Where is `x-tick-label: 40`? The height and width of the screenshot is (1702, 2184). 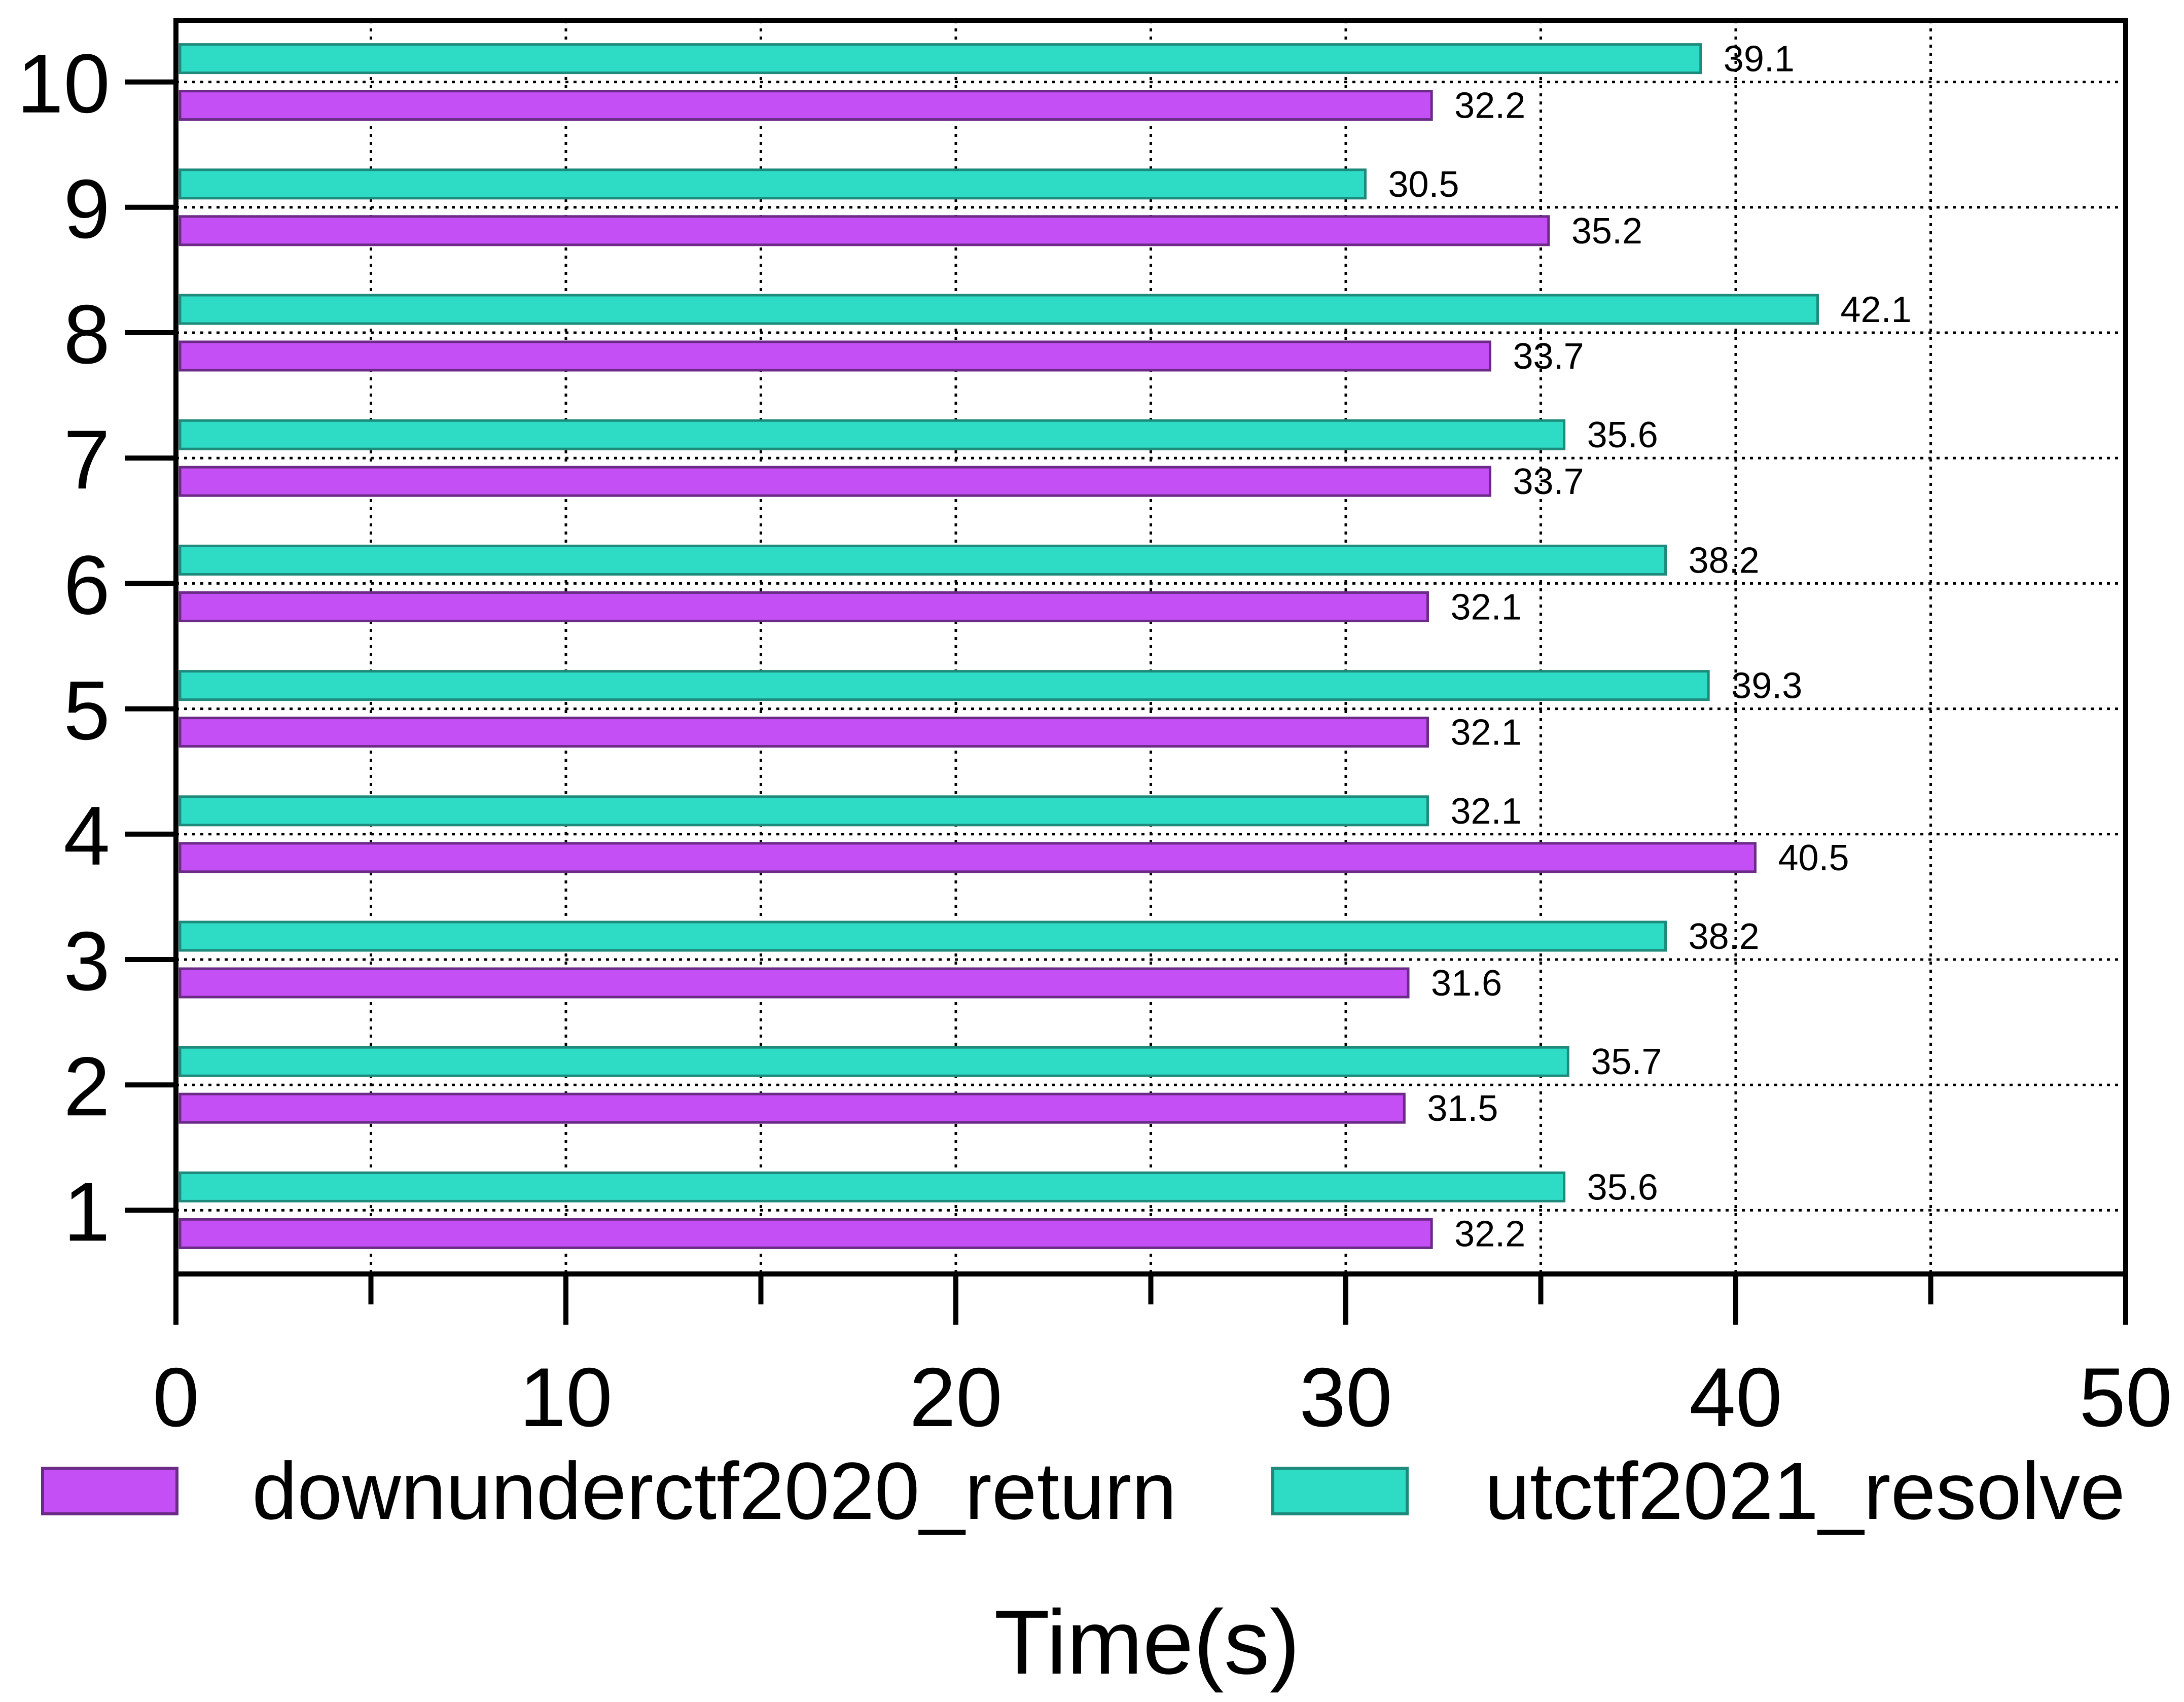 x-tick-label: 40 is located at coordinates (1735, 1397).